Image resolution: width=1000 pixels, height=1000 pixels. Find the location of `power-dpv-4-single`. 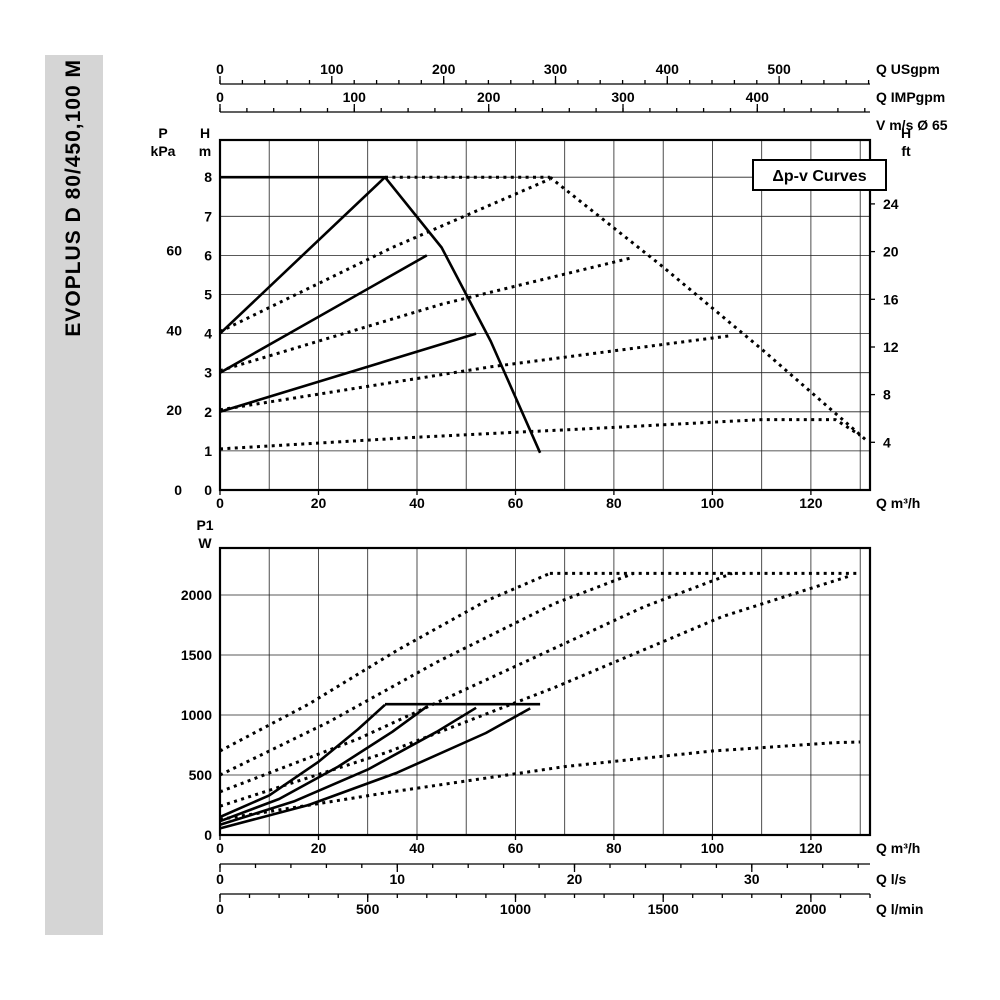

power-dpv-4-single is located at coordinates (348, 766).